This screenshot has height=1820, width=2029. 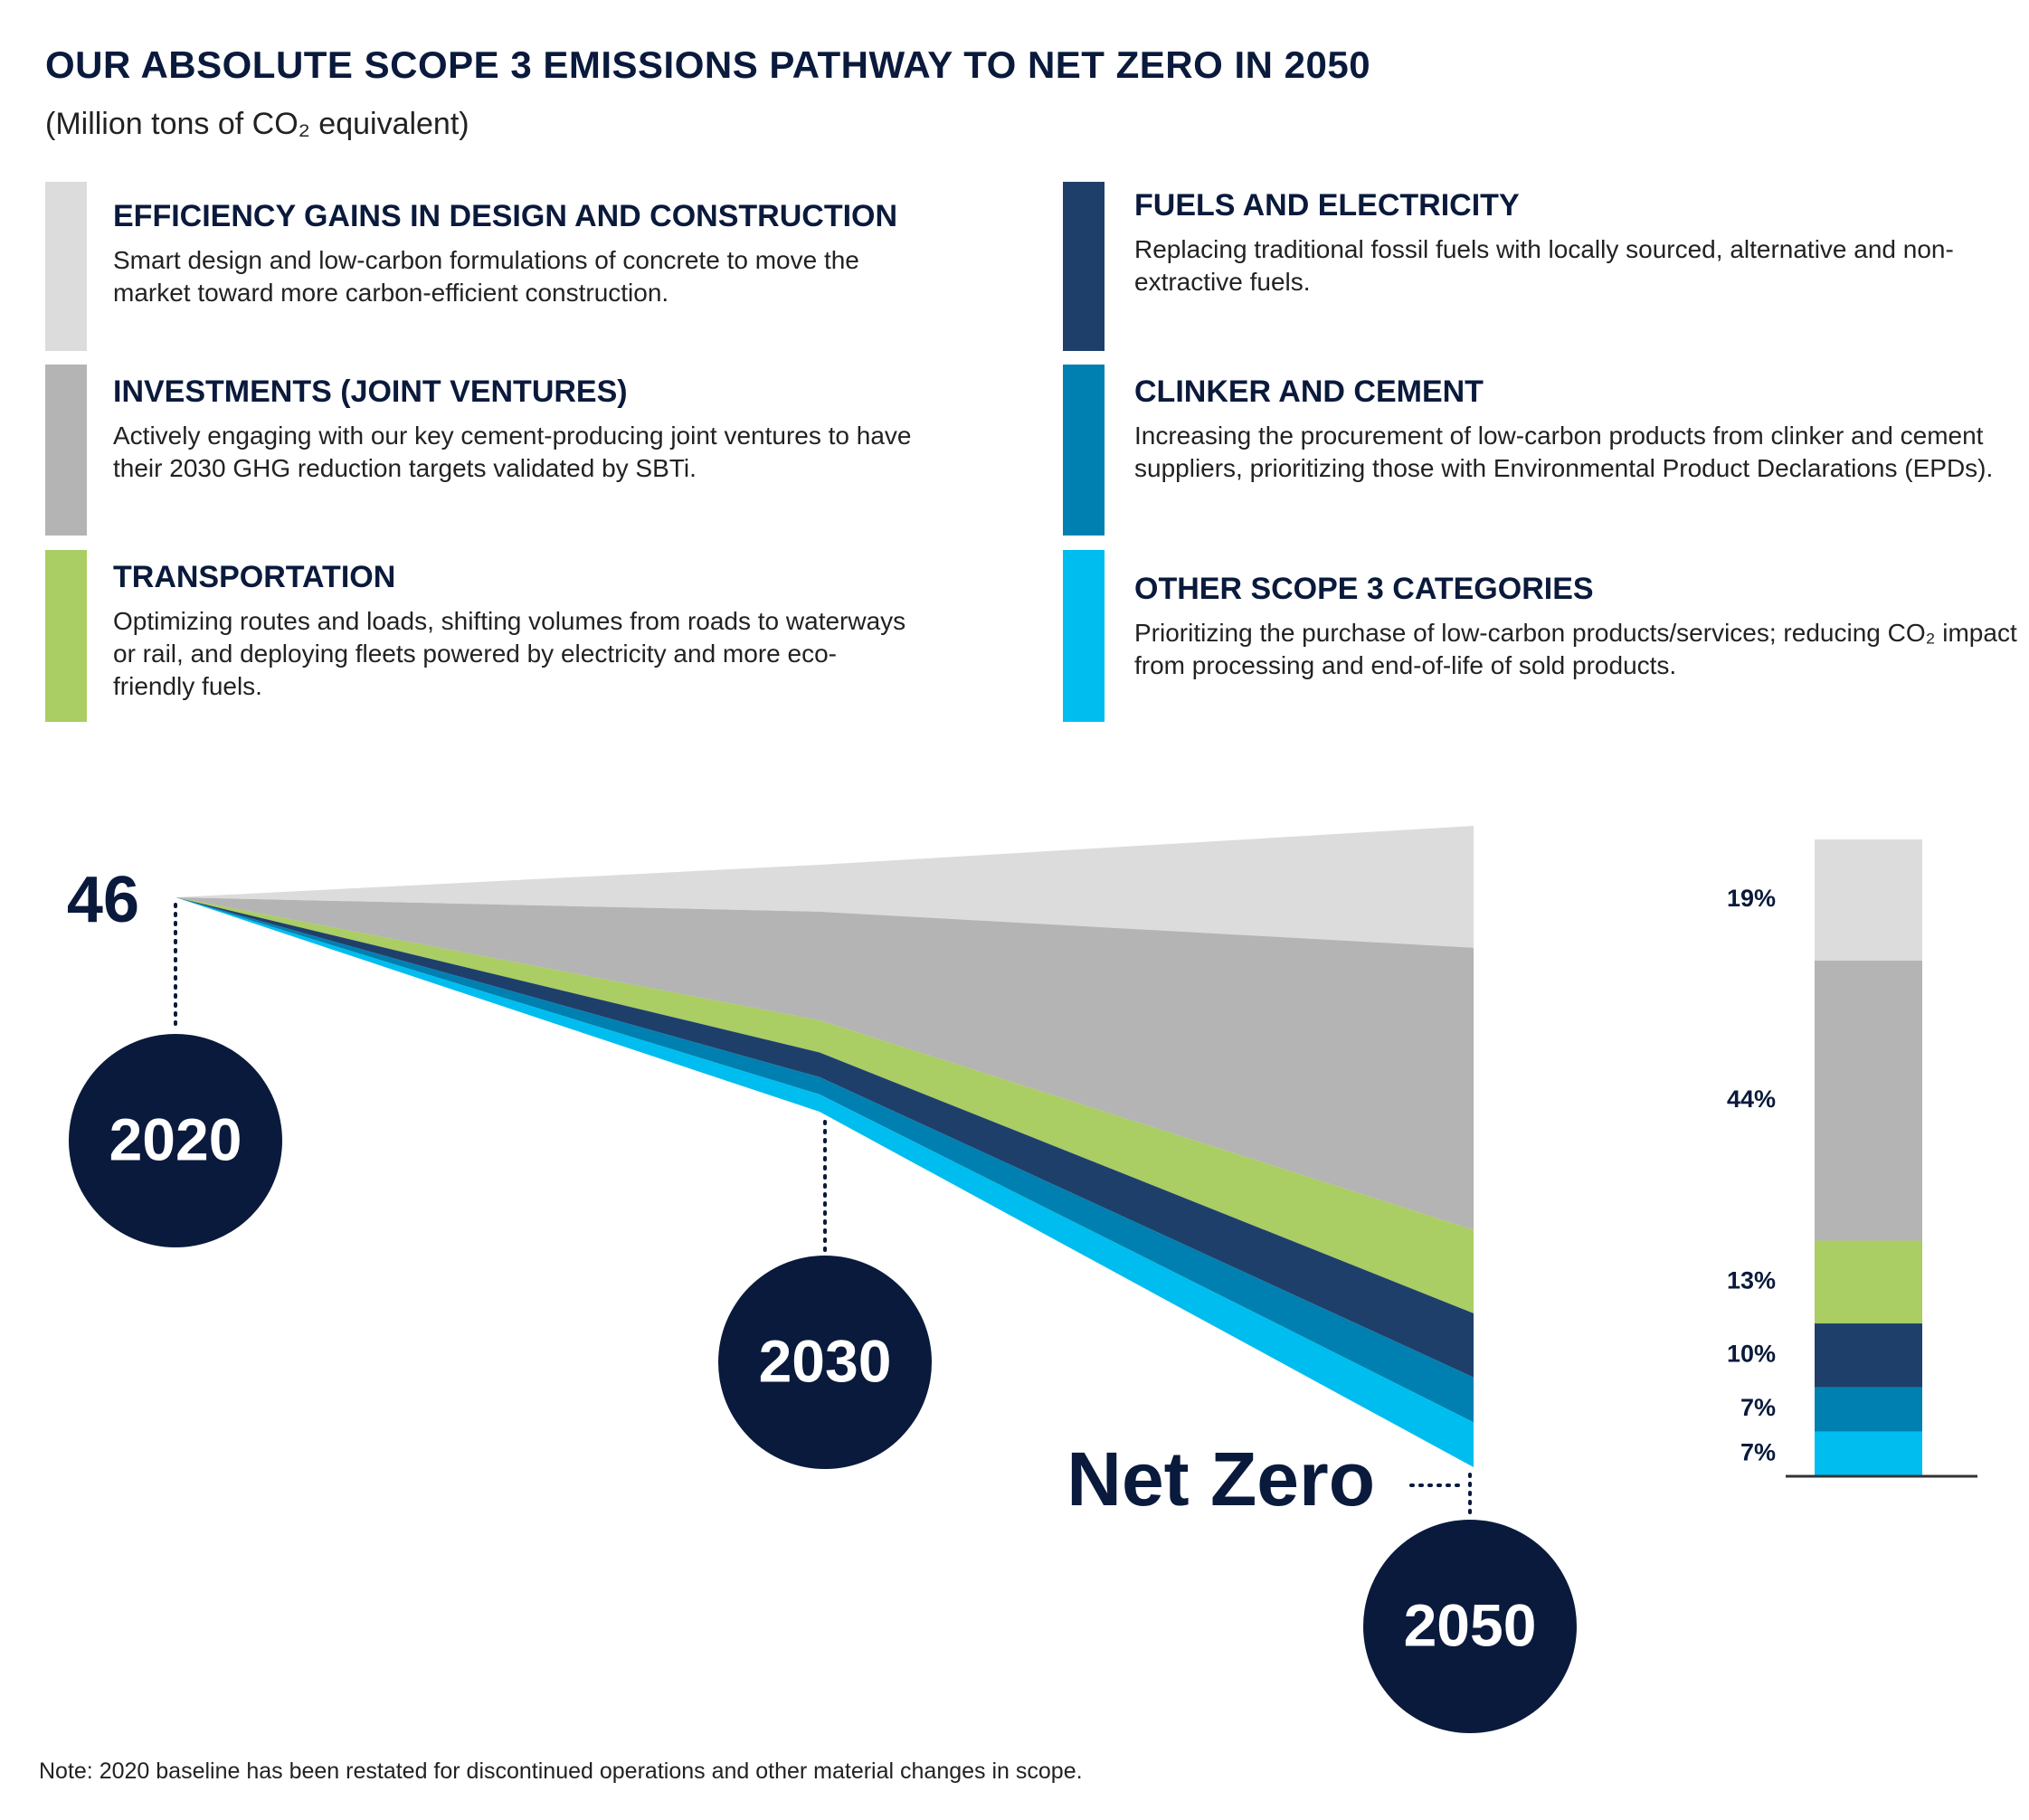 What do you see at coordinates (1327, 205) in the screenshot?
I see `legend-title: FUELS AND ELECTRICITY` at bounding box center [1327, 205].